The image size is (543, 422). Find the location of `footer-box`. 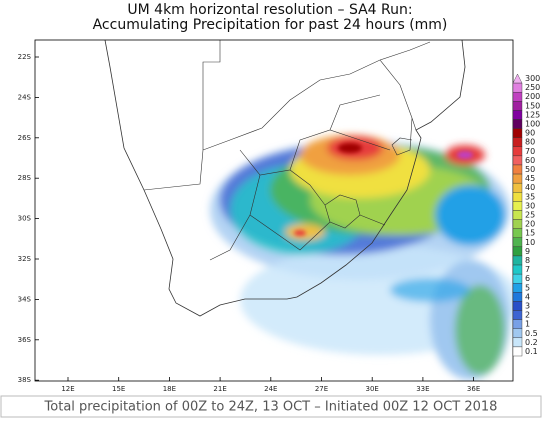

footer-box is located at coordinates (271, 406).